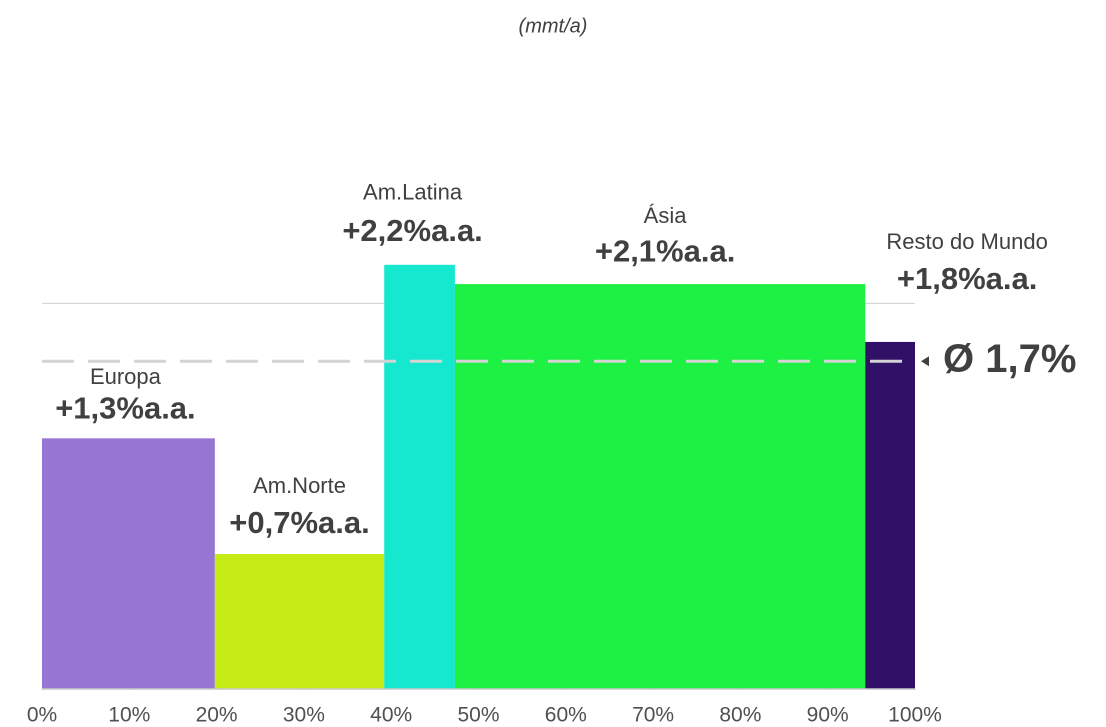  What do you see at coordinates (413, 192) in the screenshot?
I see `category-label: Am.Latina` at bounding box center [413, 192].